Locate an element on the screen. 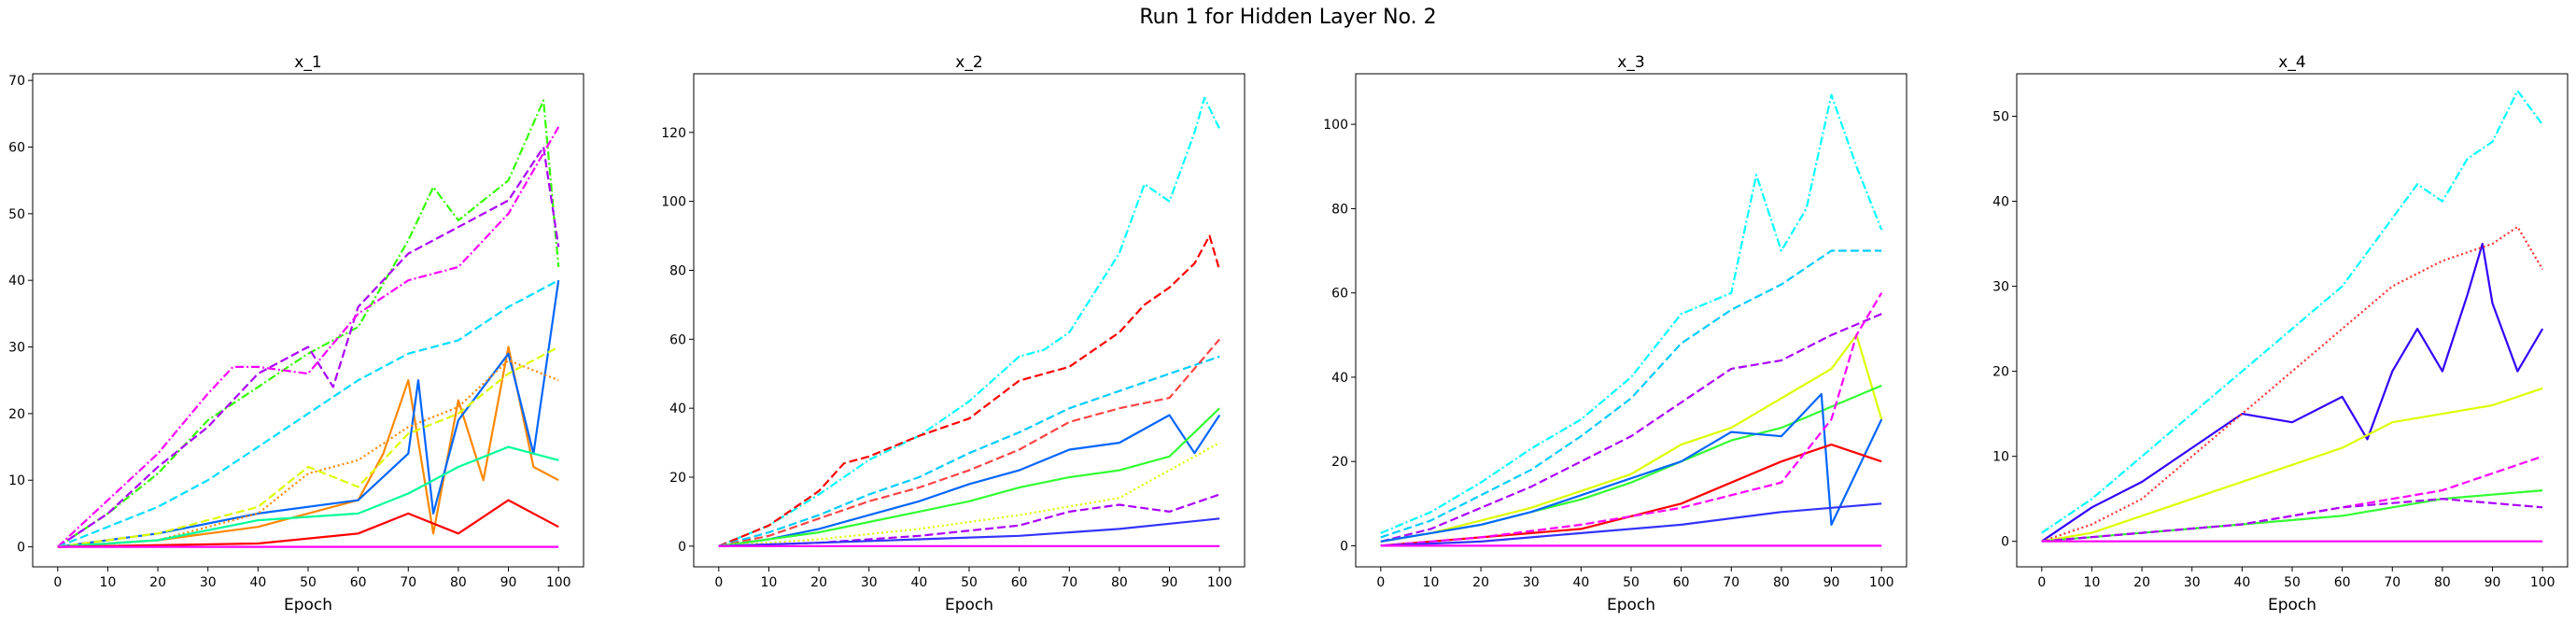  subplot-title: x_4 is located at coordinates (2291, 63).